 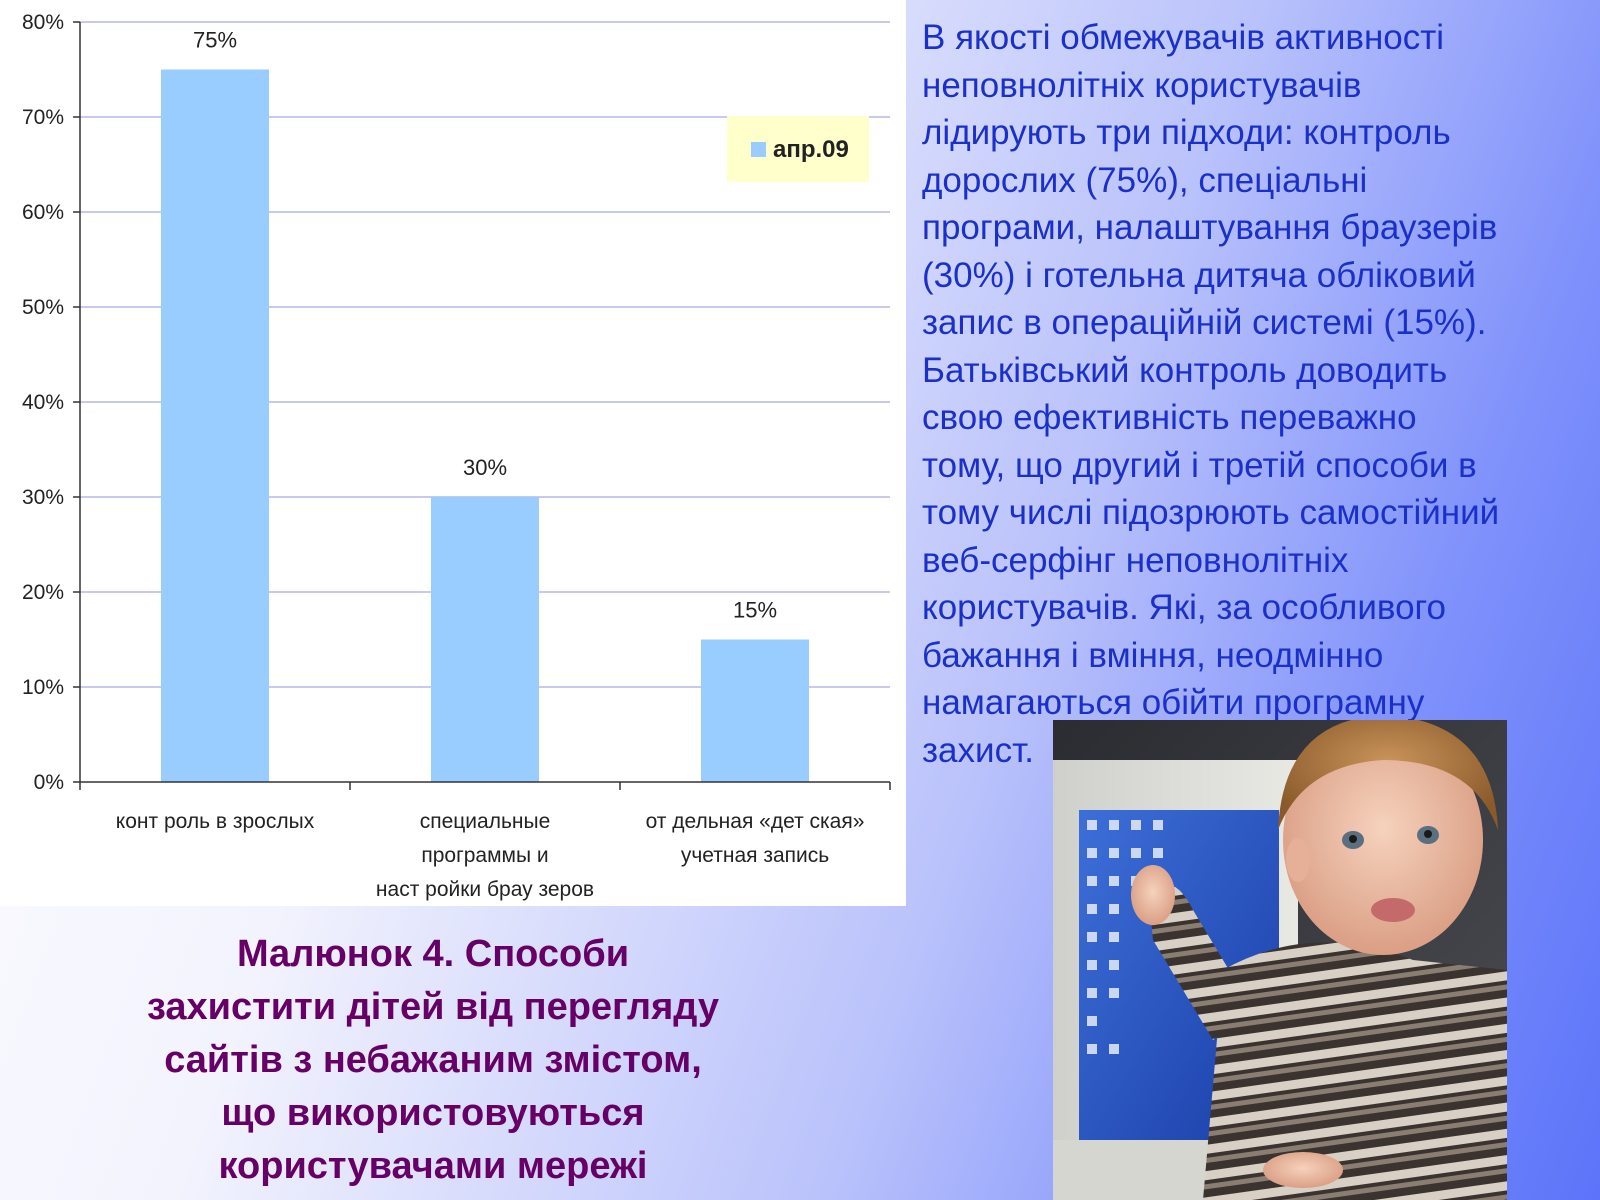 I want to click on child-at-computer-photo, so click(x=1280, y=960).